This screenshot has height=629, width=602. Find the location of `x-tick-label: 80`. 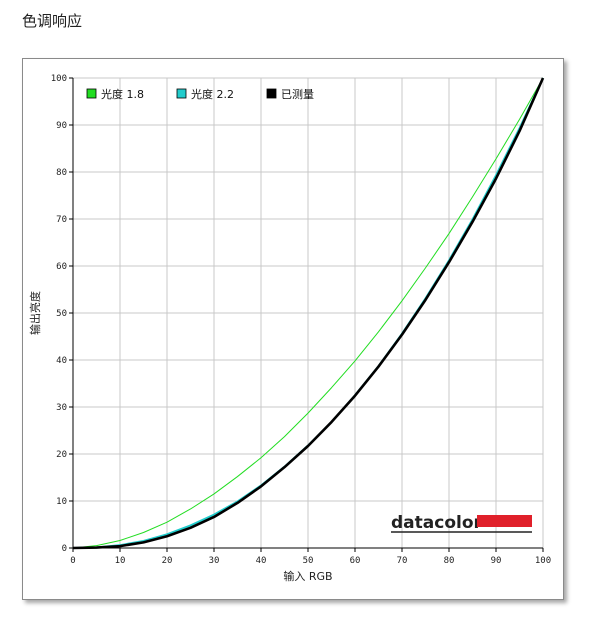

x-tick-label: 80 is located at coordinates (449, 561).